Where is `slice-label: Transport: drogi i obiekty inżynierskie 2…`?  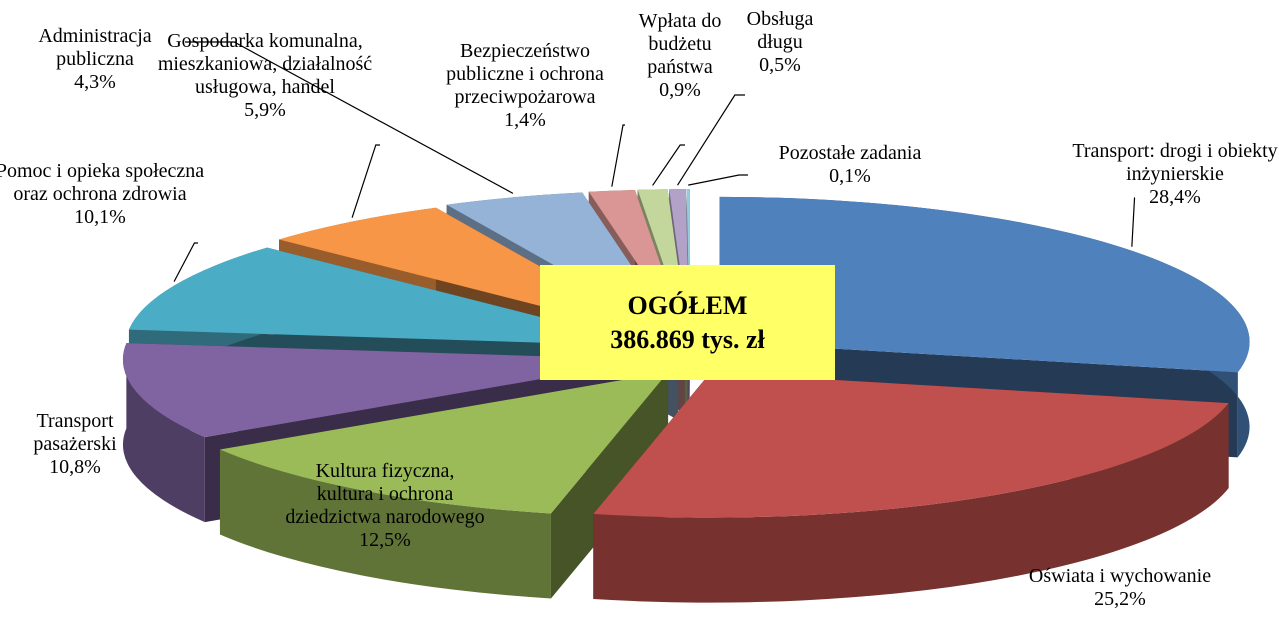 slice-label: Transport: drogi i obiekty inżynierskie 2… is located at coordinates (1172, 174).